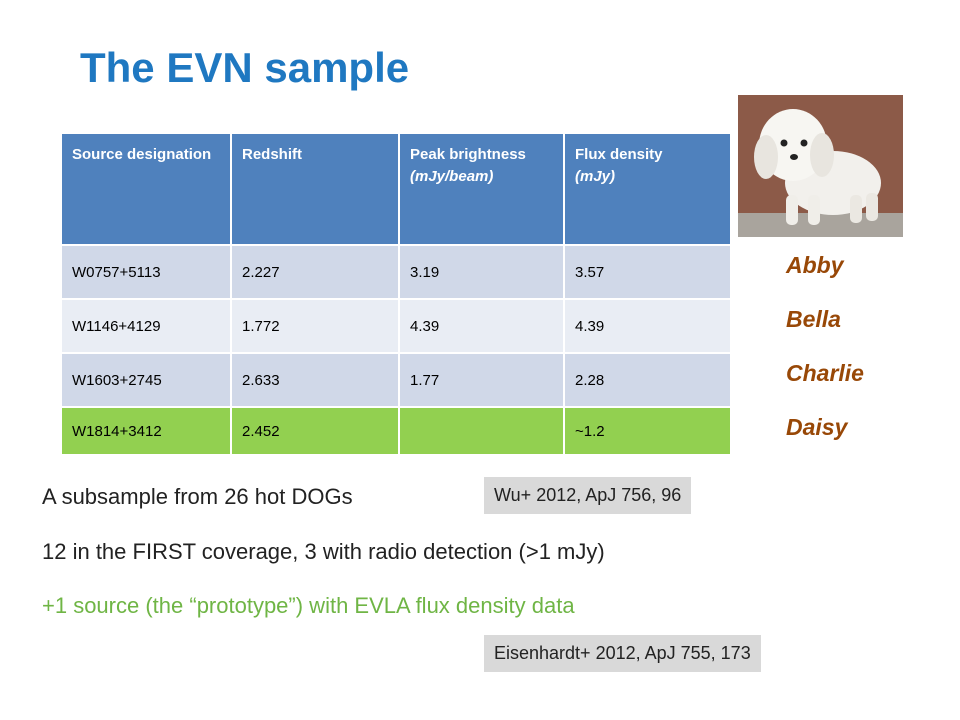 This screenshot has height=720, width=960. I want to click on table-cell: 3.57, so click(647, 272).